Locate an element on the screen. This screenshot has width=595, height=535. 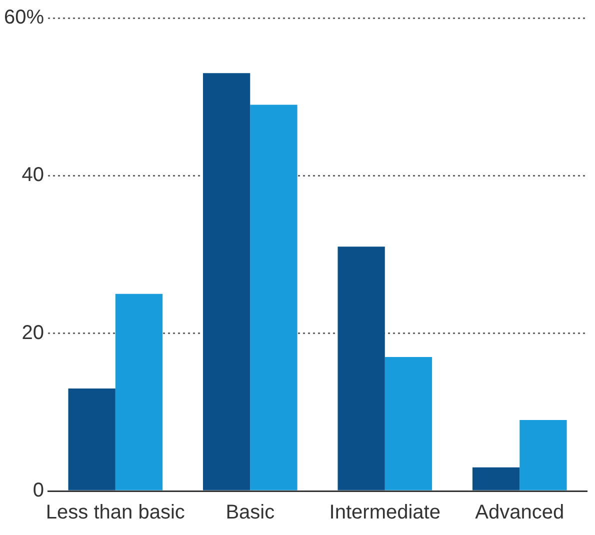
x-tick-label: Less than basic is located at coordinates (115, 513).